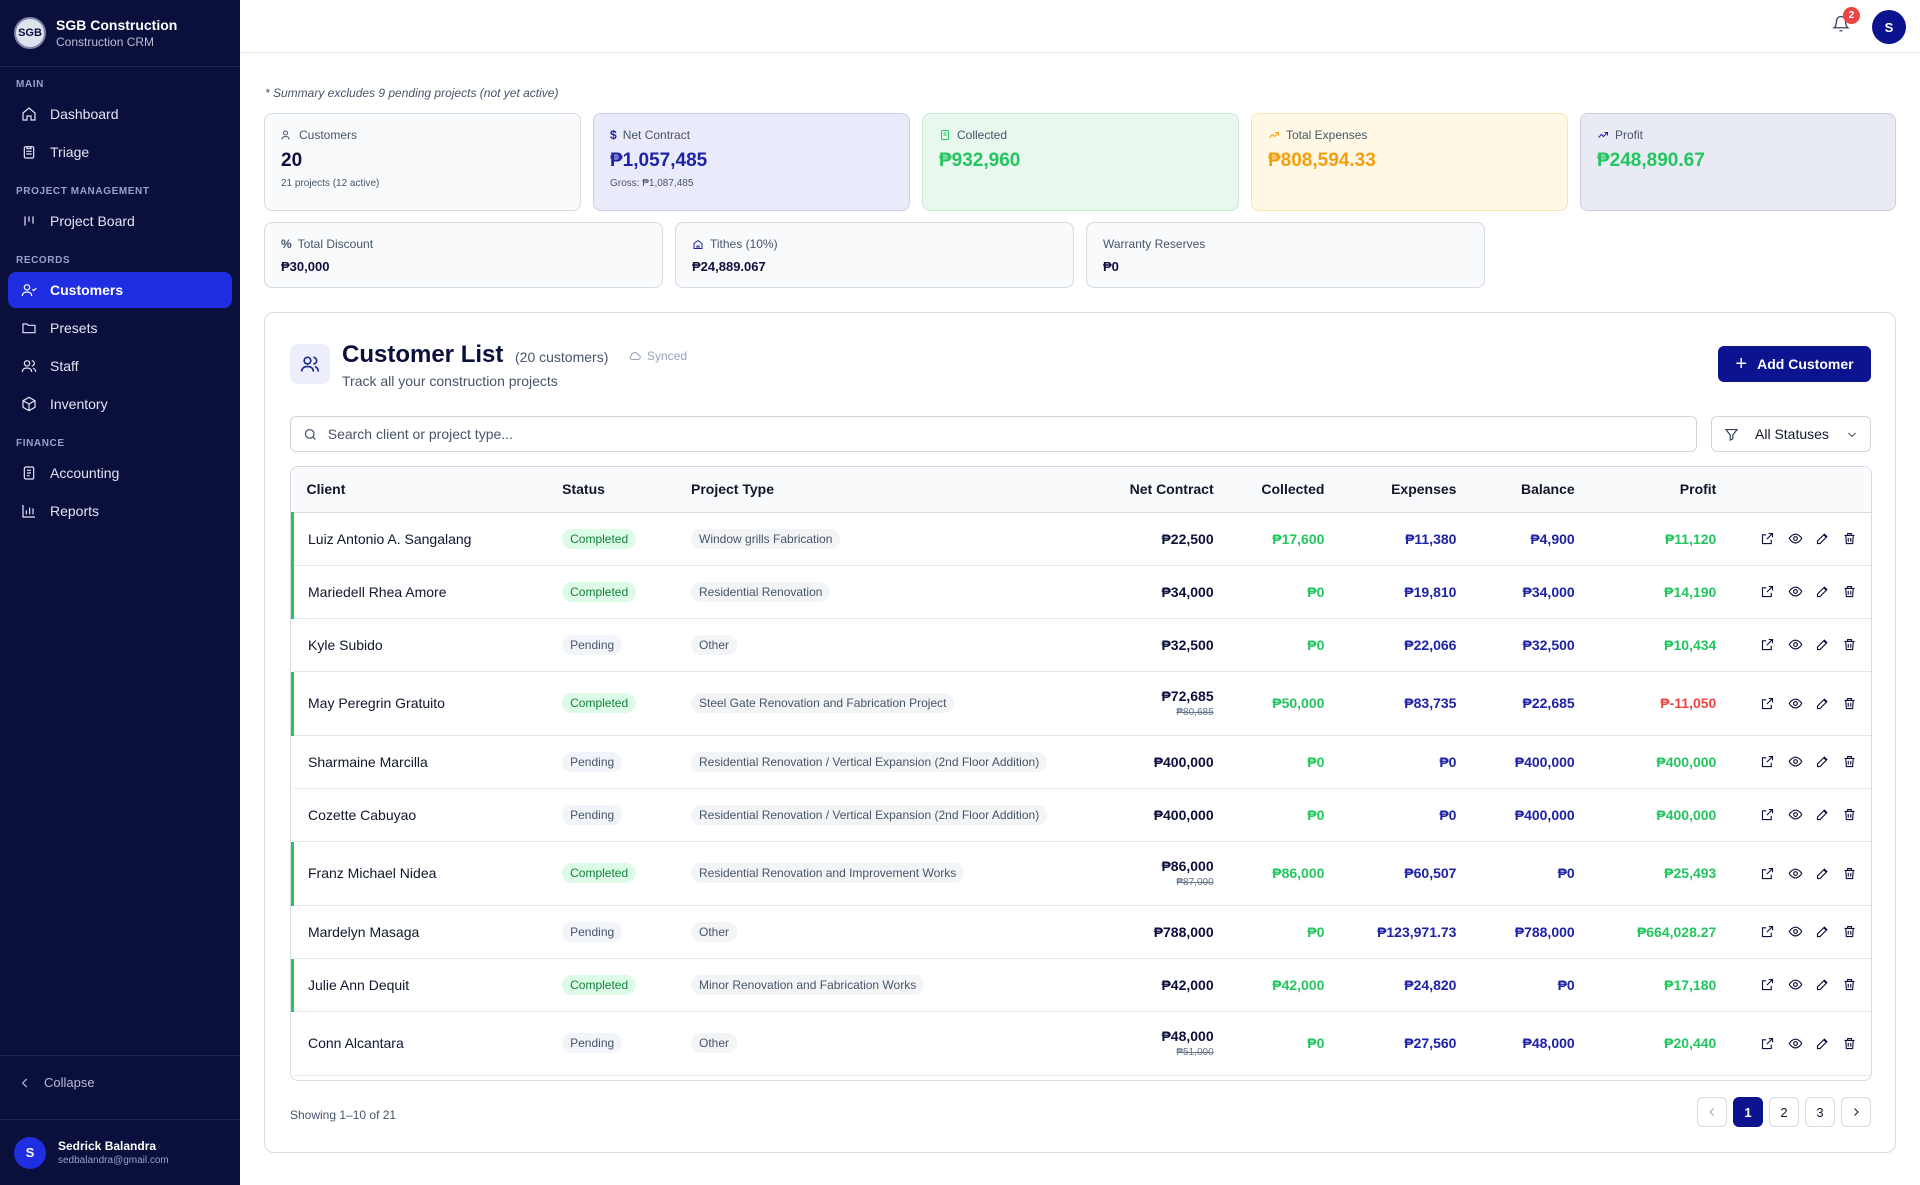 This screenshot has height=1185, width=1920. I want to click on brand: SGB SGB Construction Construction CRM, so click(120, 33).